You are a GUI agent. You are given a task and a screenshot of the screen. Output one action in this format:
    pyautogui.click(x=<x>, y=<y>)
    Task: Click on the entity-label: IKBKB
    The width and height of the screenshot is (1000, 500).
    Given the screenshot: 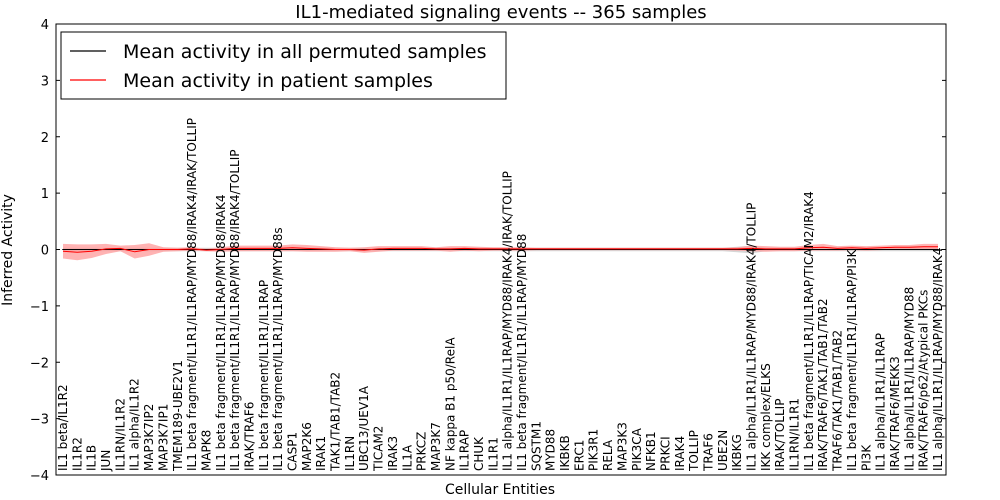 What is the action you would take?
    pyautogui.click(x=565, y=453)
    